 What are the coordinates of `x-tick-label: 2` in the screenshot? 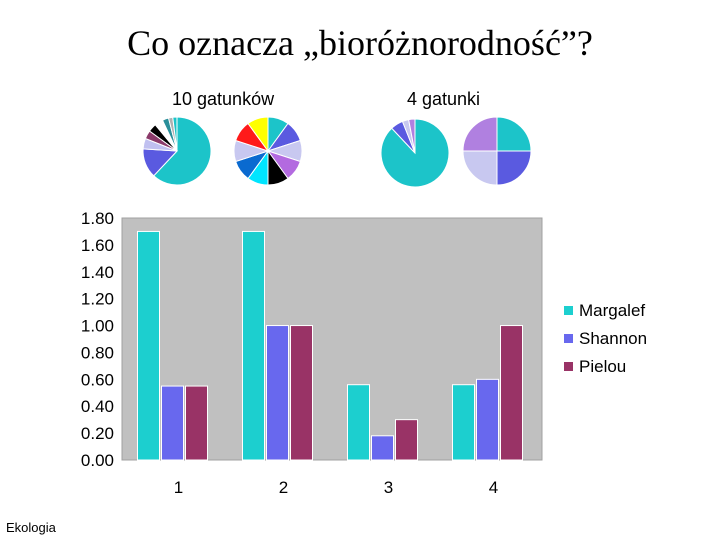 It's located at (283, 487).